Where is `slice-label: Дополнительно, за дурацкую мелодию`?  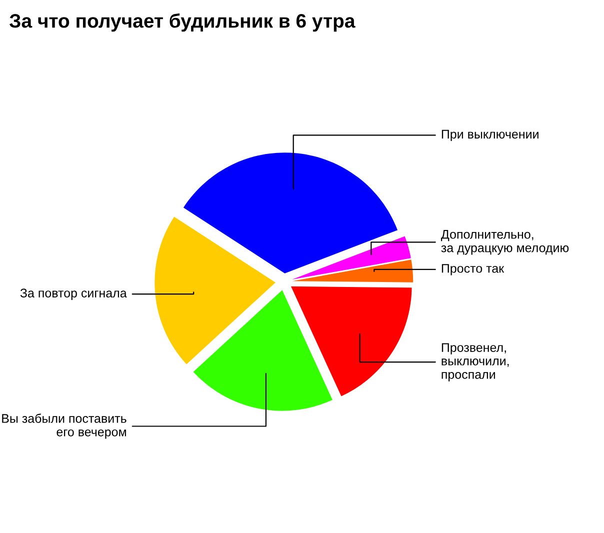 slice-label: Дополнительно, за дурацкую мелодию is located at coordinates (505, 242).